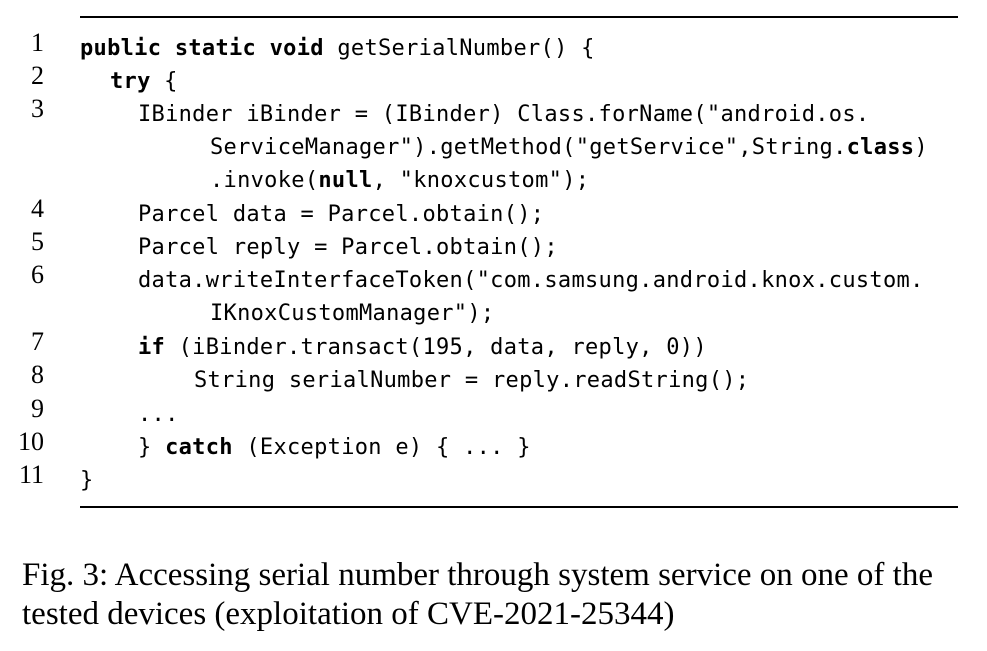 This screenshot has width=987, height=651. I want to click on code-line: 4 Parcel data = Parcel.obtain();, so click(493, 212).